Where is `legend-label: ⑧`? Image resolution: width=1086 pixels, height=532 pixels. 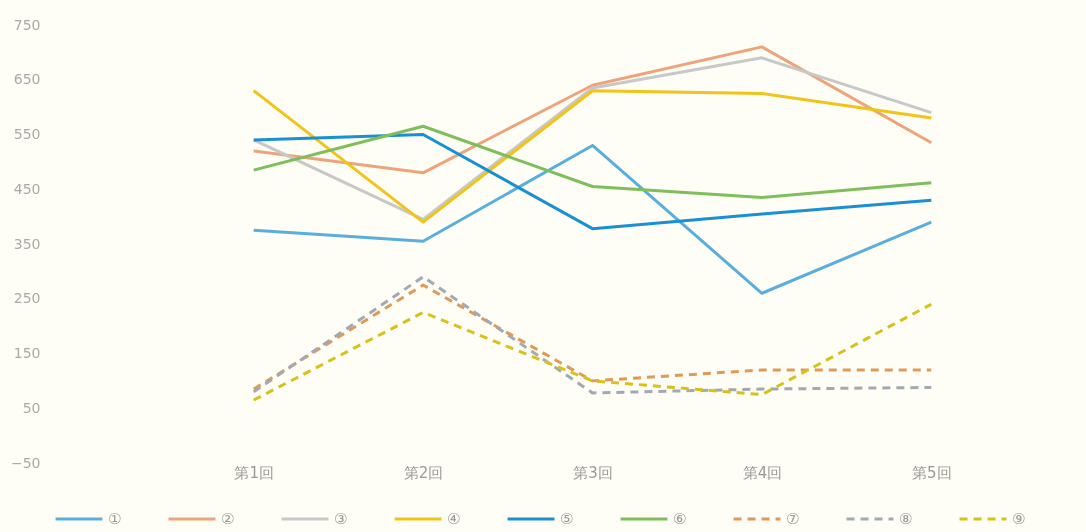 legend-label: ⑧ is located at coordinates (906, 519).